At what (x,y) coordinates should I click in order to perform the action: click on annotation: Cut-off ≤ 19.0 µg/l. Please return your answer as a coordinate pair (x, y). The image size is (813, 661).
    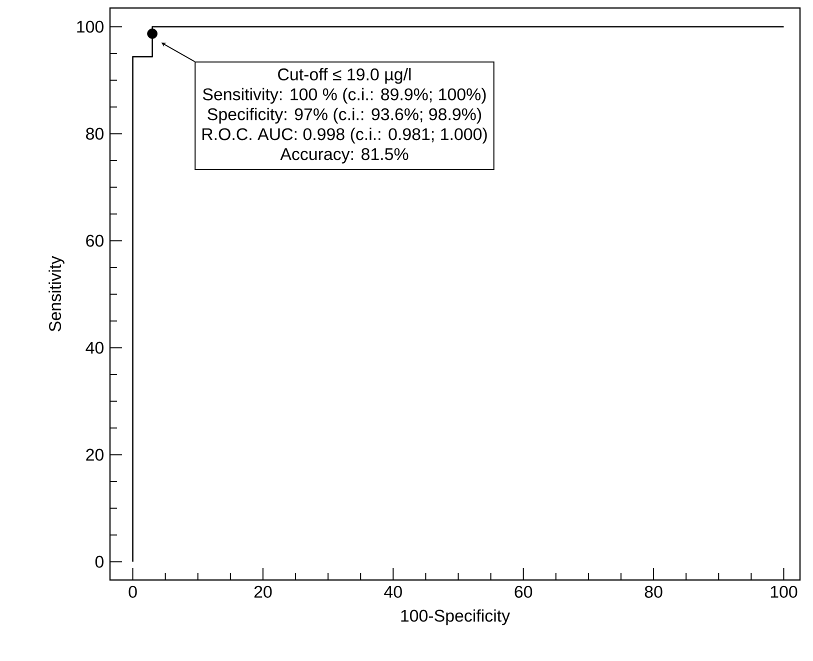
    Looking at the image, I should click on (344, 76).